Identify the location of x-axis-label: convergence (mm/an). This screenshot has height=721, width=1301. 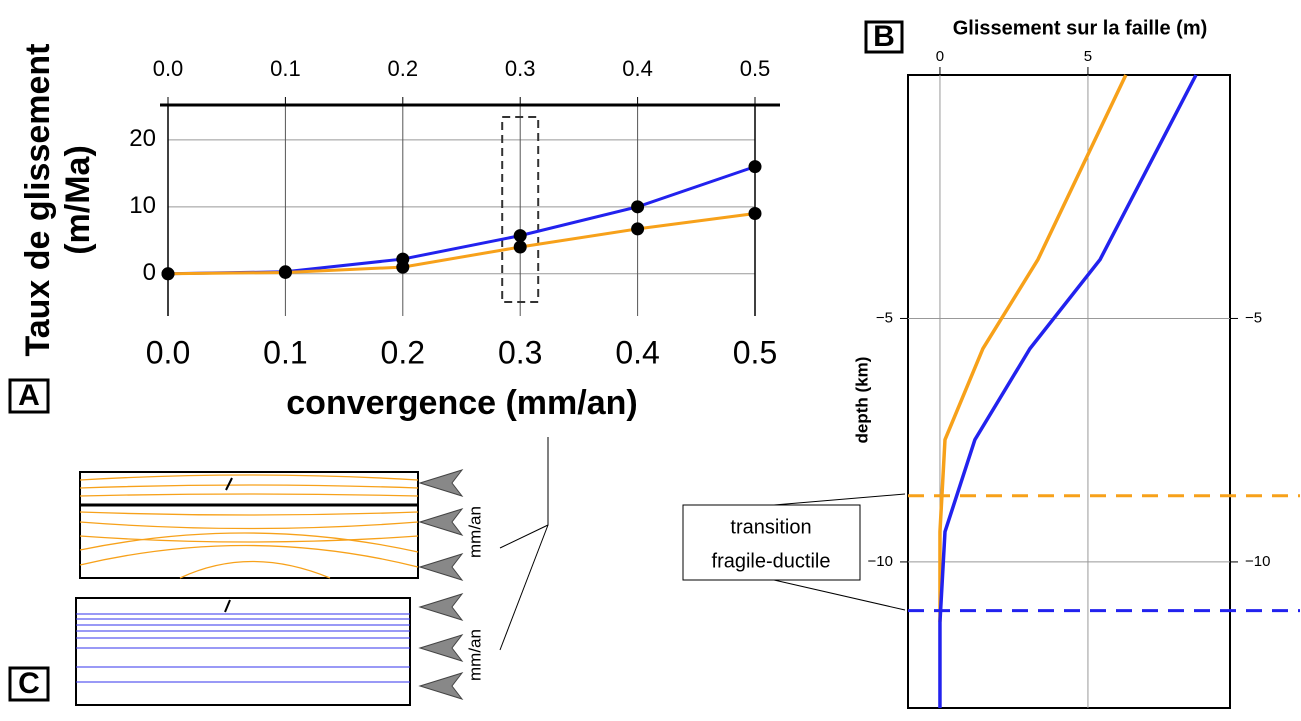
(461, 403).